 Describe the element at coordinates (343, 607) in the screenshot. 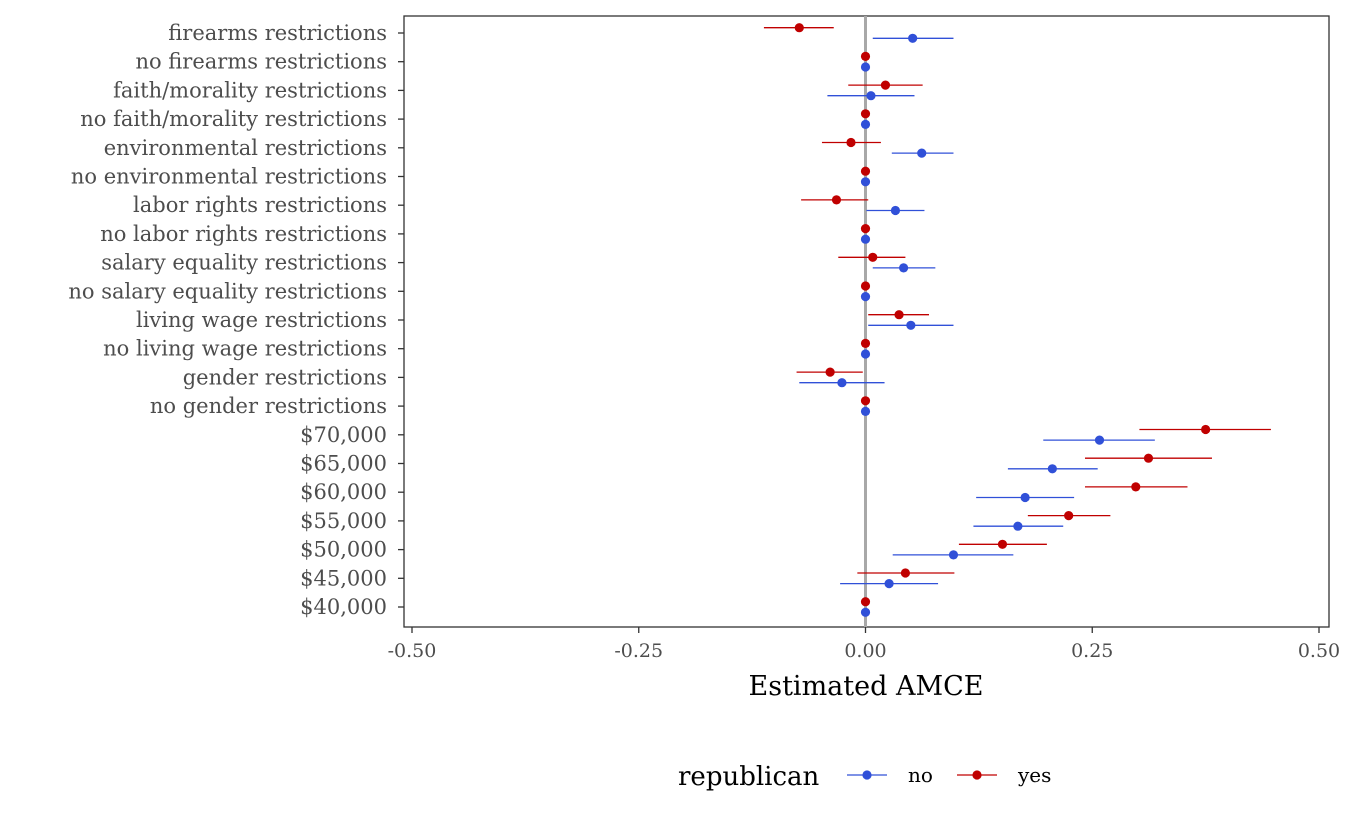

I see `y-tick-label: $40,000` at that location.